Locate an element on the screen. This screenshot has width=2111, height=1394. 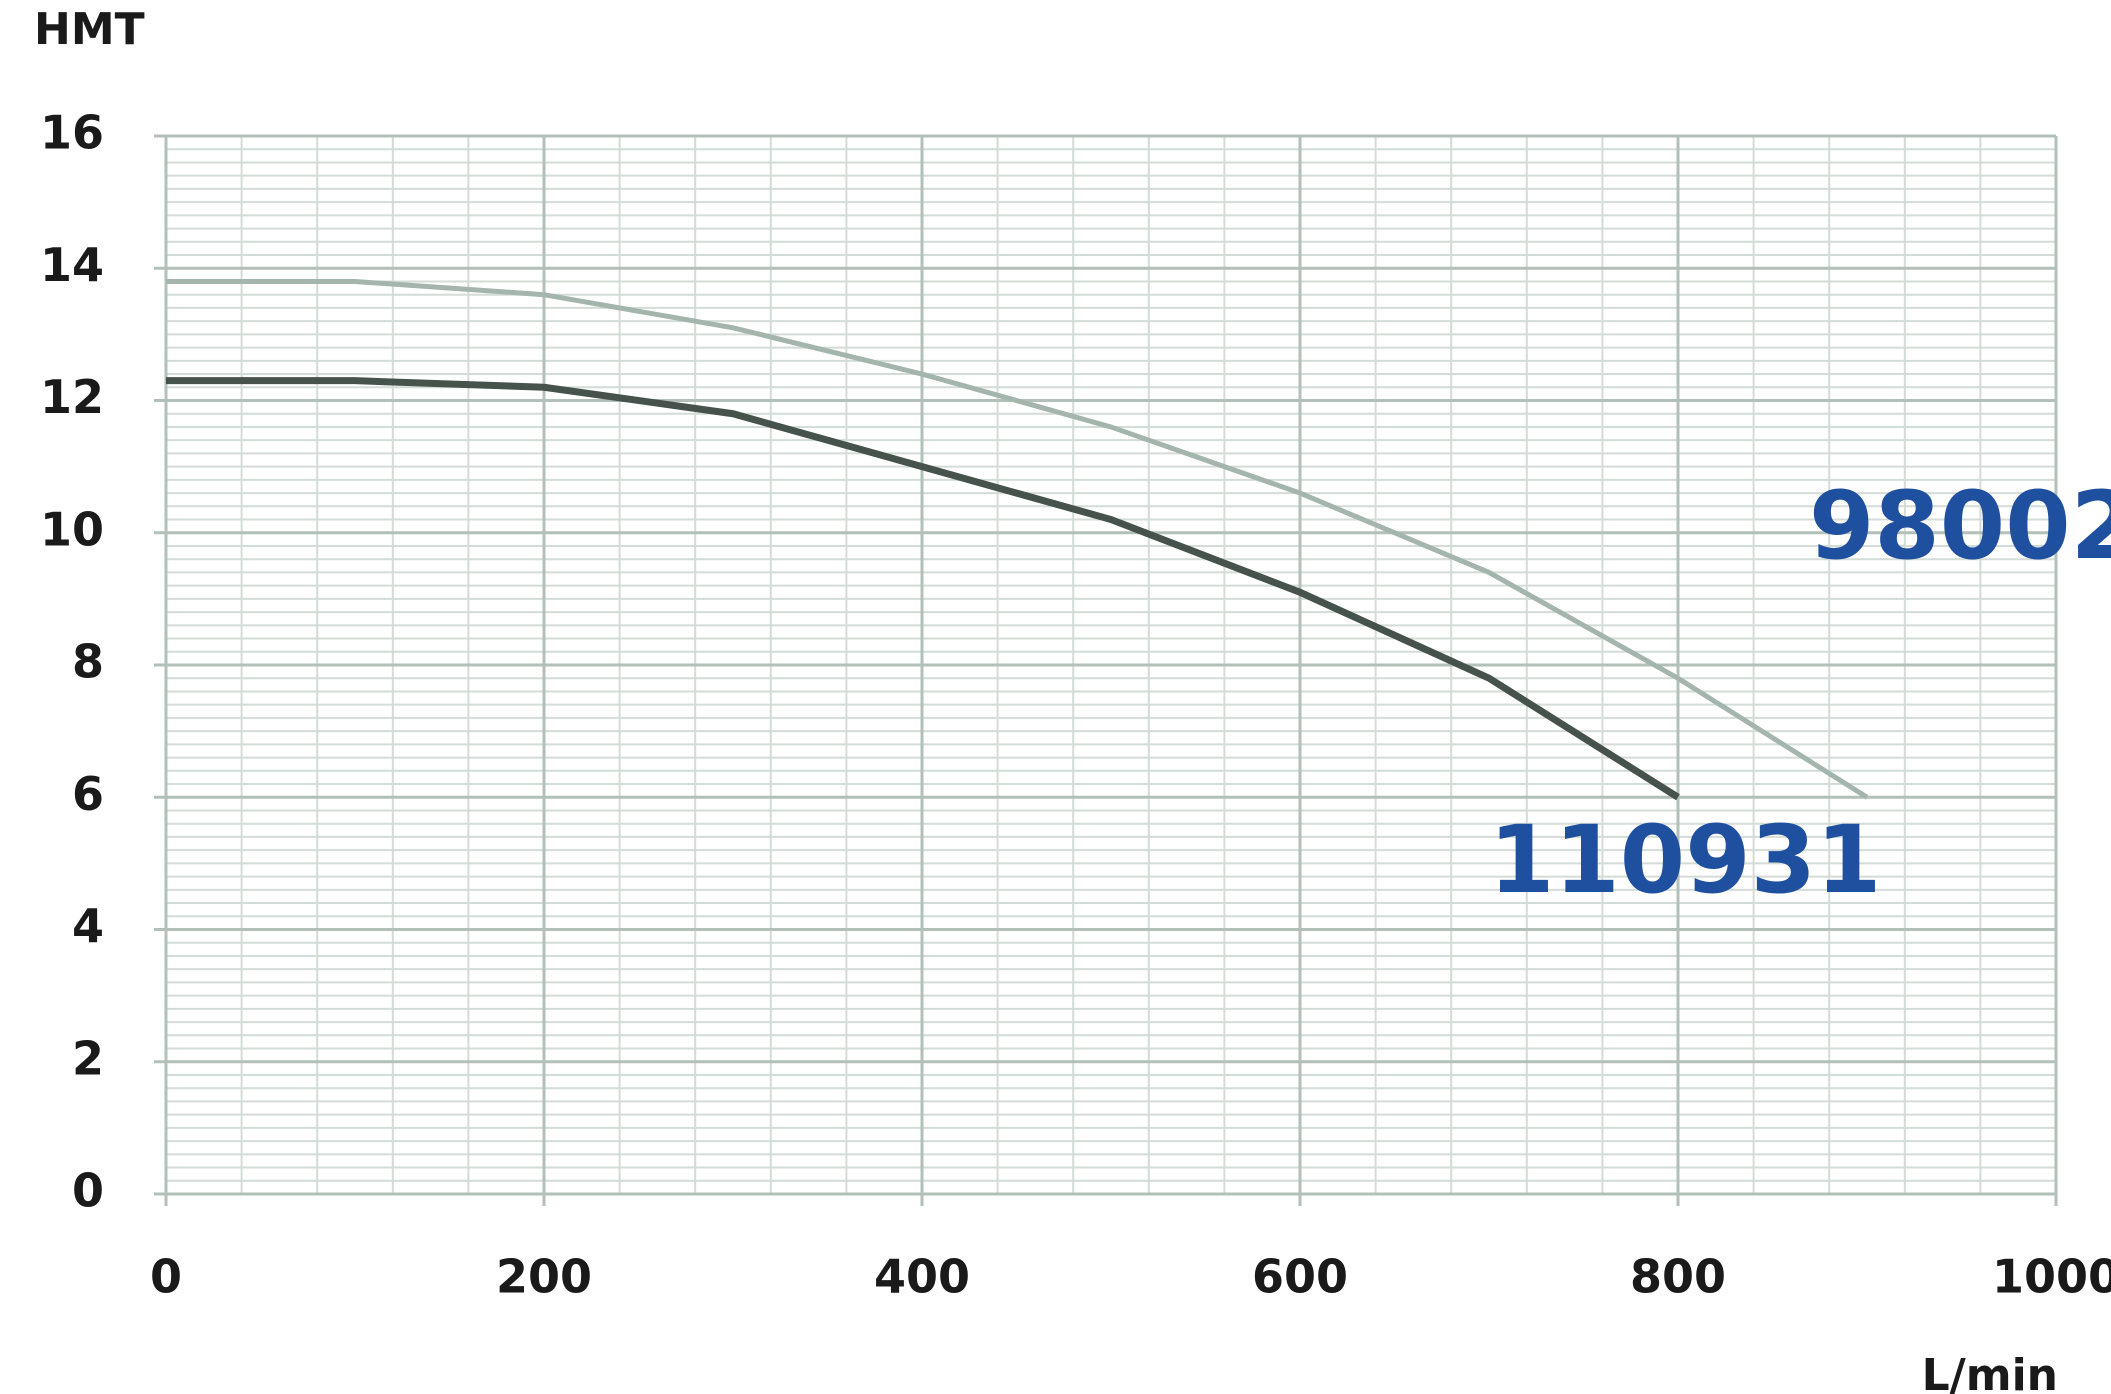
y-tick-label: 8 is located at coordinates (88, 662).